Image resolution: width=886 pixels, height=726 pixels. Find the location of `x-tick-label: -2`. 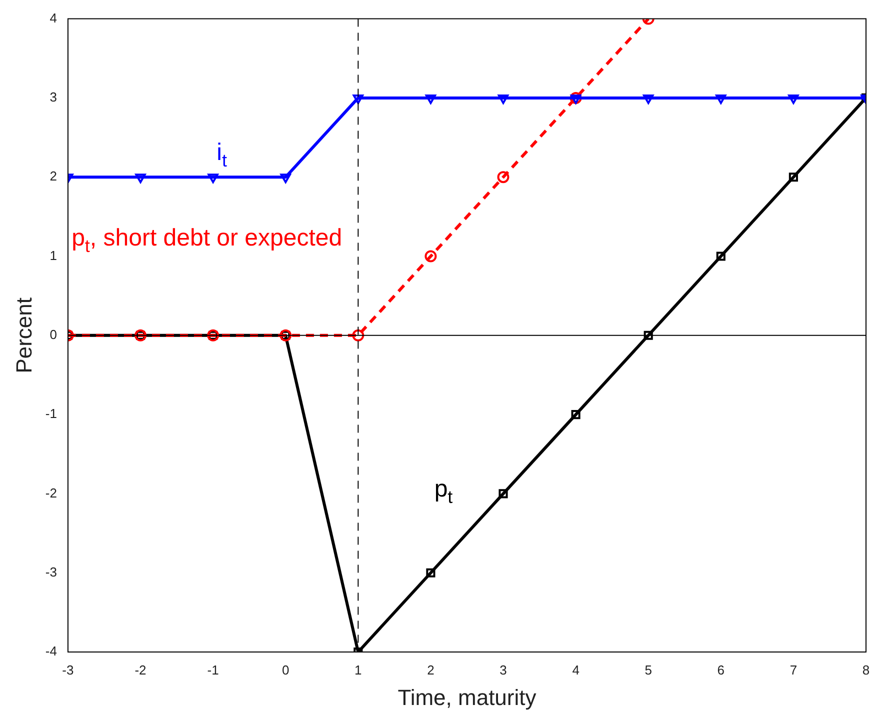

x-tick-label: -2 is located at coordinates (140, 670).